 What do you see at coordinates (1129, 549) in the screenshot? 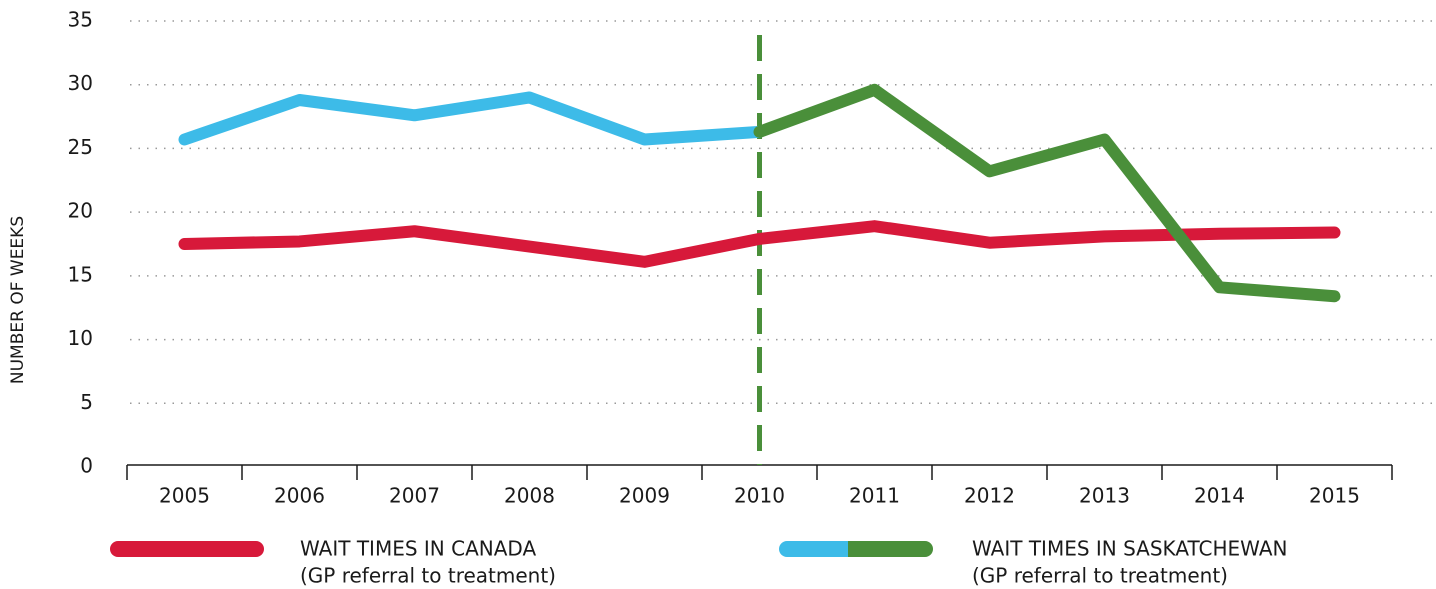
I see `legend-label: WAIT TIMES IN SASKATCHEWAN` at bounding box center [1129, 549].